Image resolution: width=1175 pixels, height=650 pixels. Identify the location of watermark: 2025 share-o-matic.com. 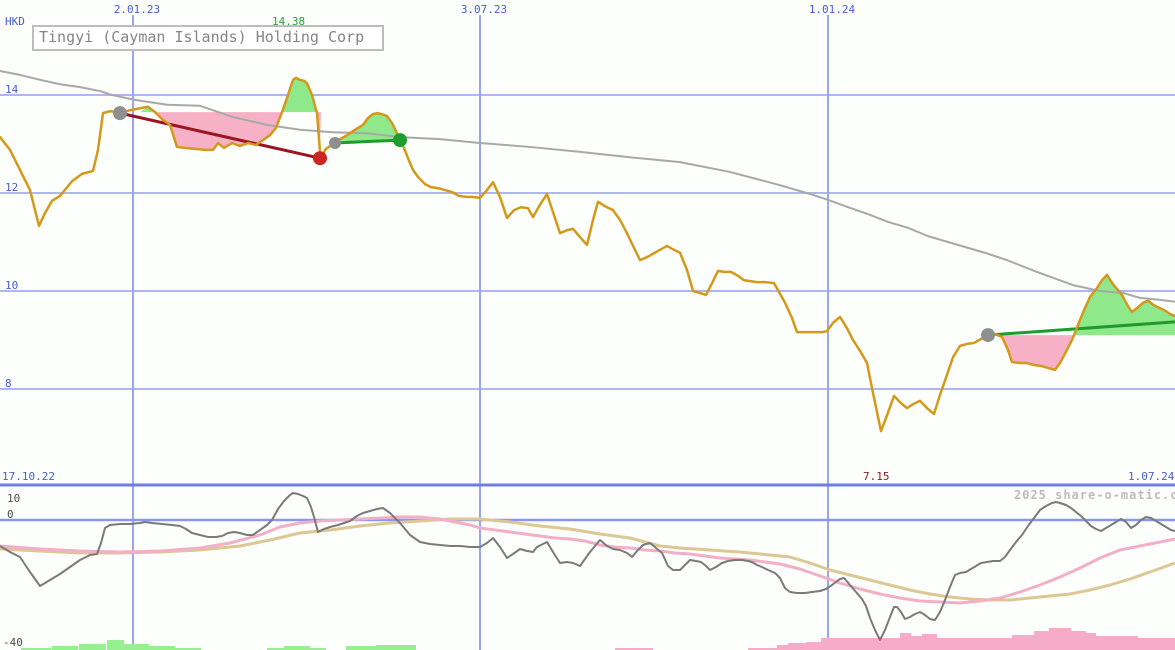
(1094, 495).